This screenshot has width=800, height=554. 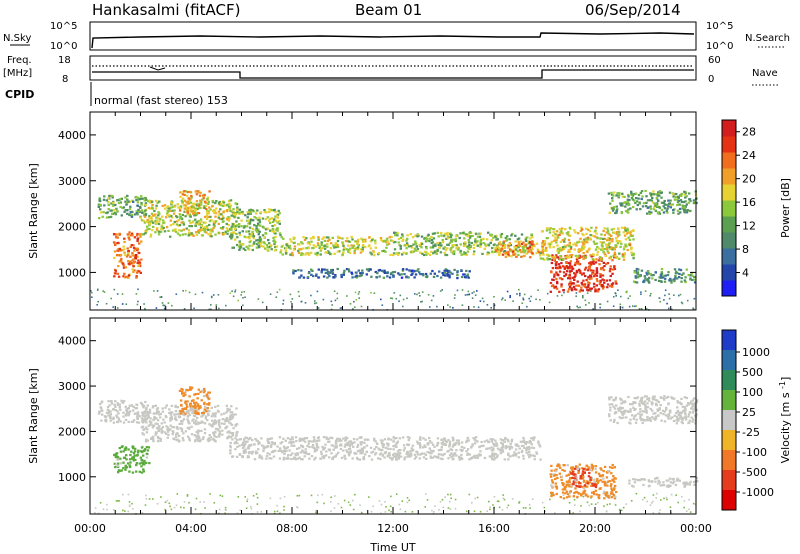 What do you see at coordinates (64, 60) in the screenshot?
I see `freq-tick-top: 18` at bounding box center [64, 60].